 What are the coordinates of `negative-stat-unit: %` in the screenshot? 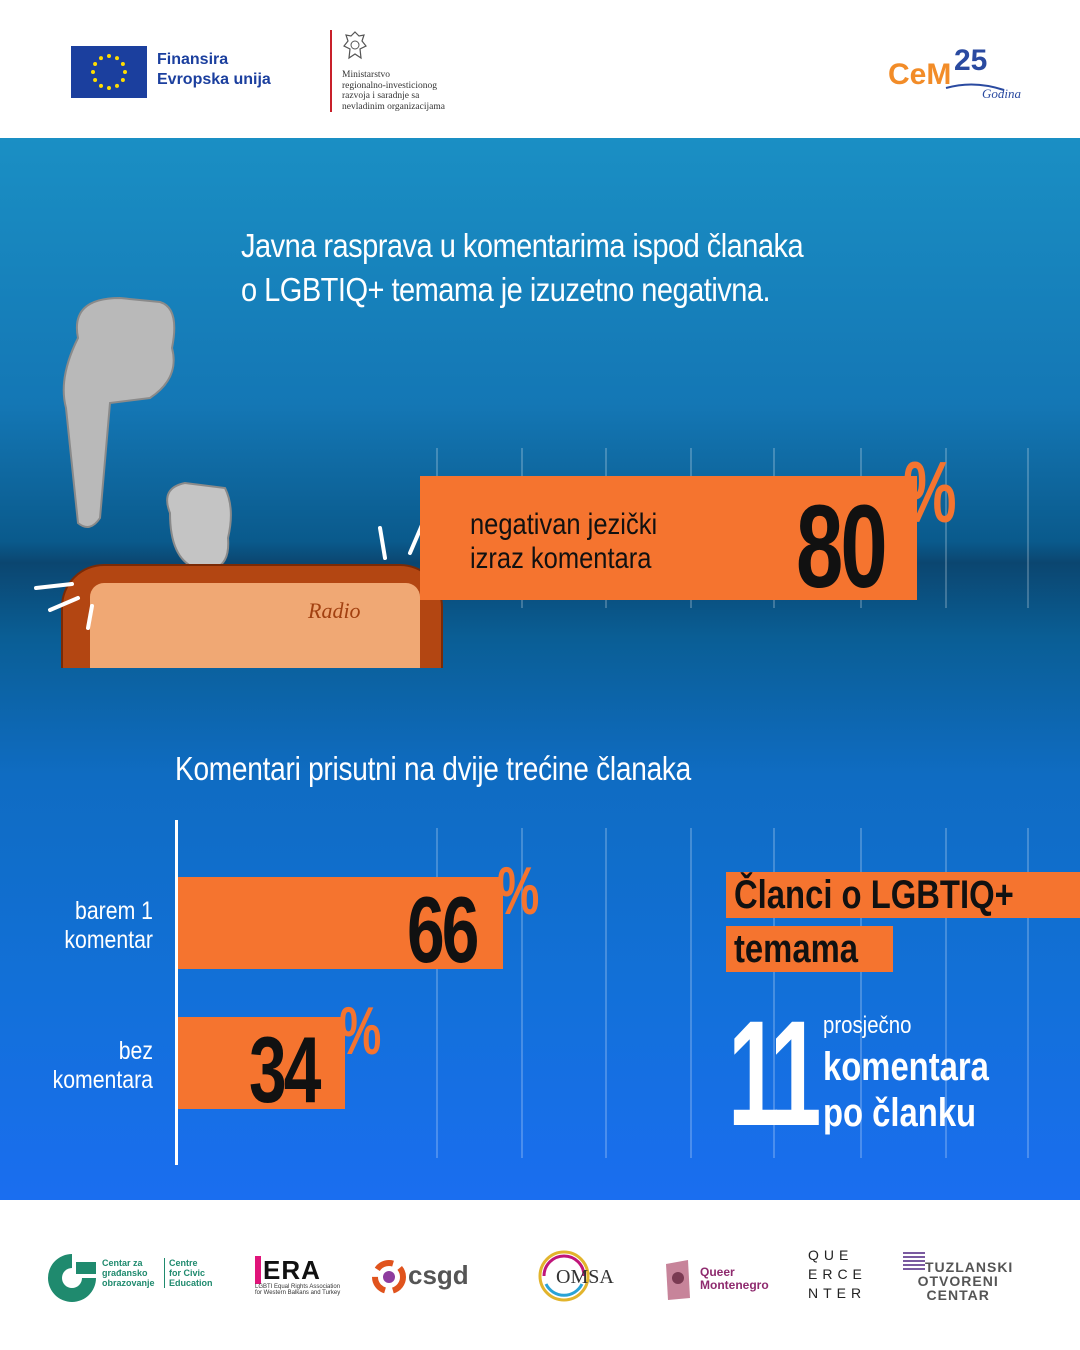 It's located at (930, 493).